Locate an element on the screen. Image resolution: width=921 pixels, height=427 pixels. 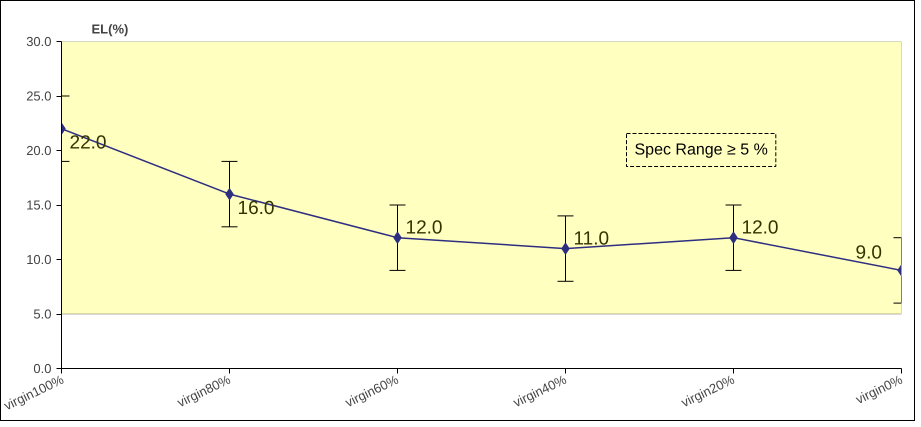
y-tick-label: 10.0 is located at coordinates (39, 259).